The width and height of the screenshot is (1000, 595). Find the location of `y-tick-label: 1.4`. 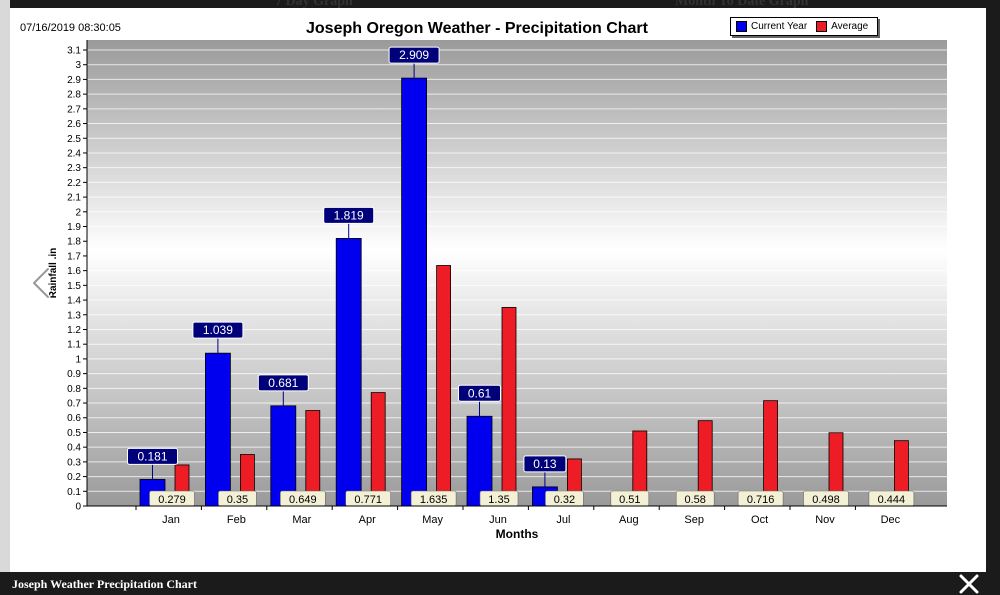

y-tick-label: 1.4 is located at coordinates (74, 301).